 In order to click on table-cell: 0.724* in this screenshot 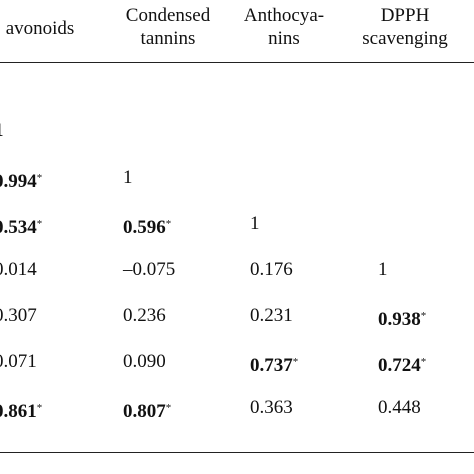, I will do `click(402, 364)`.